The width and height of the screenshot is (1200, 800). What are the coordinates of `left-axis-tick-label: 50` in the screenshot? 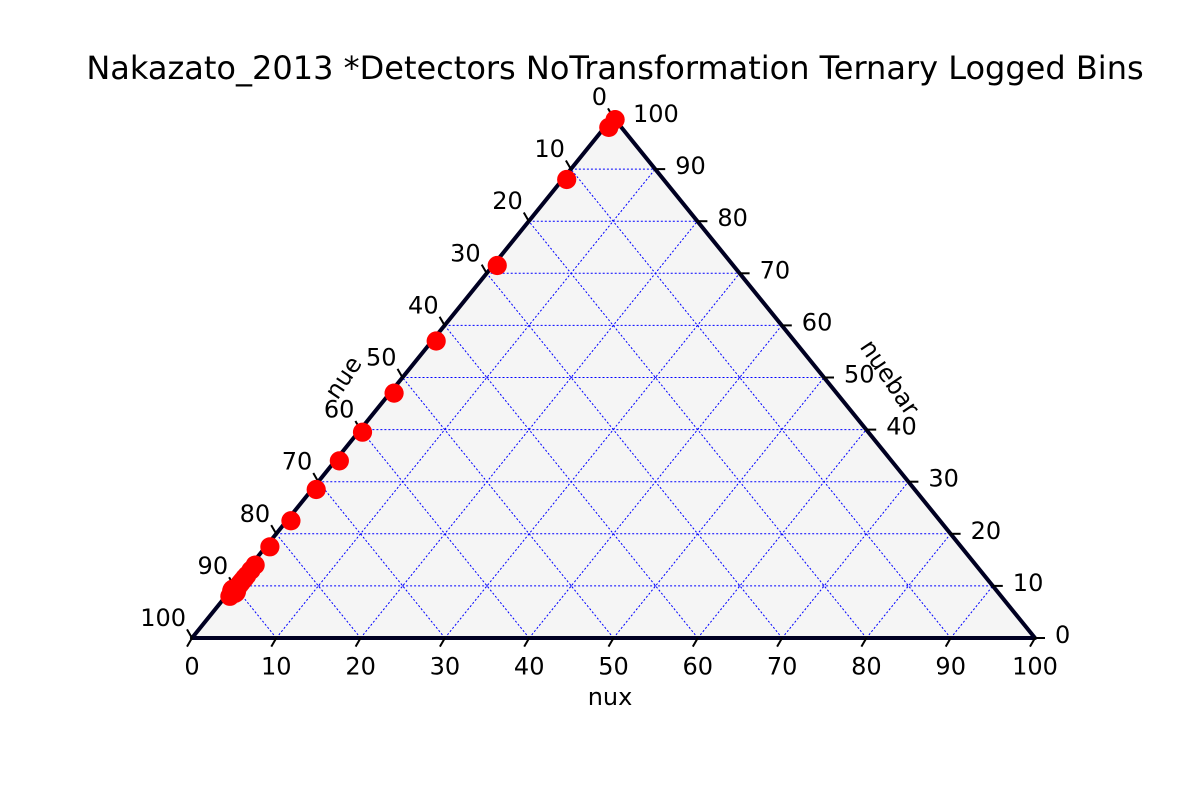 It's located at (381, 358).